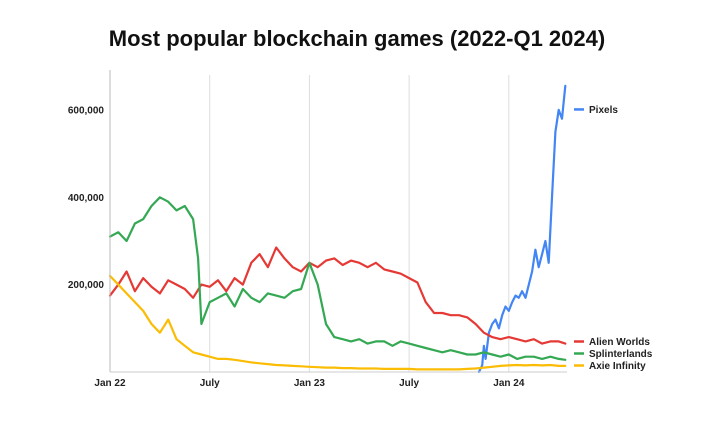 The width and height of the screenshot is (714, 423). Describe the element at coordinates (603, 110) in the screenshot. I see `legend-label-pixels: Pixels` at that location.